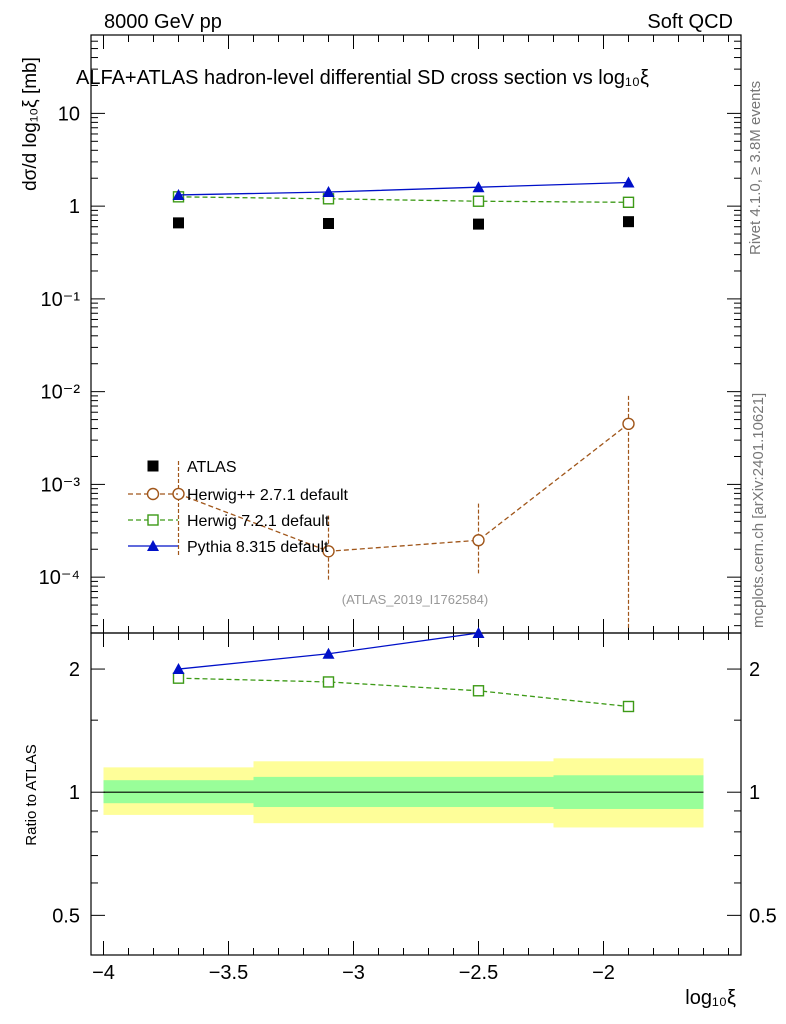  Describe the element at coordinates (74, 793) in the screenshot. I see `ratio-y-tick-label: 1` at that location.